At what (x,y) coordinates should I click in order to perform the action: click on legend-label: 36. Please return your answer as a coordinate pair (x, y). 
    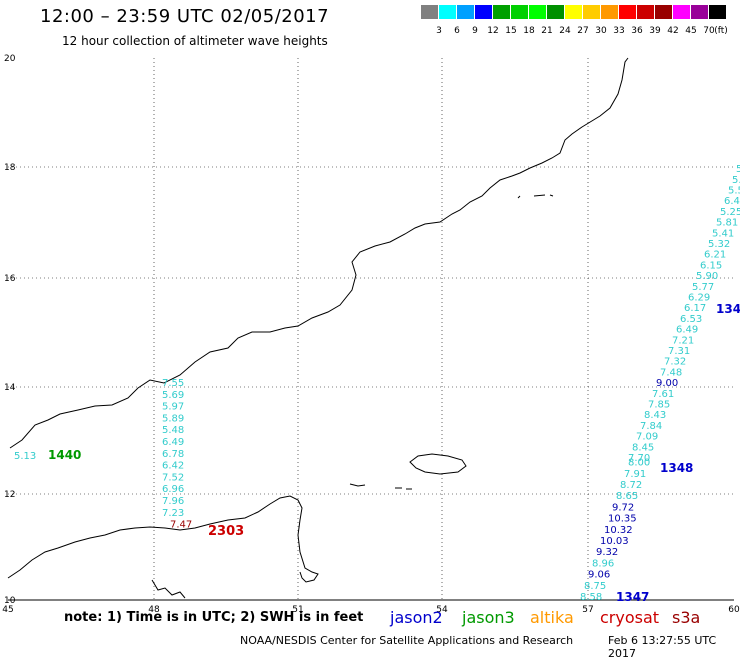
    Looking at the image, I should click on (637, 31).